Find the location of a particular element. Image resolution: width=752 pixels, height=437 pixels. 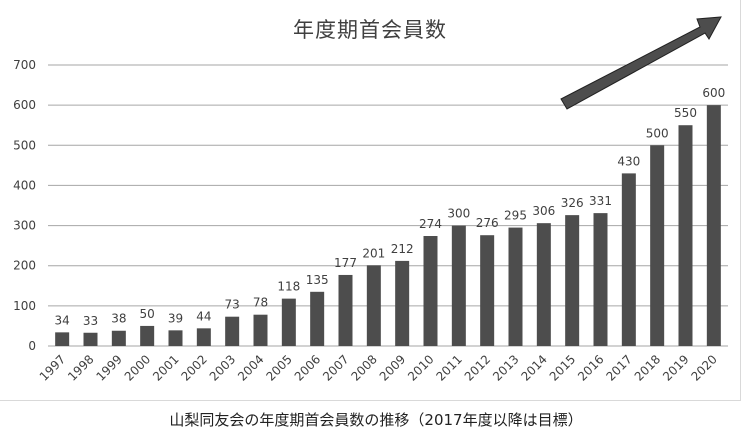

x-tick-label: 2015 is located at coordinates (562, 367).